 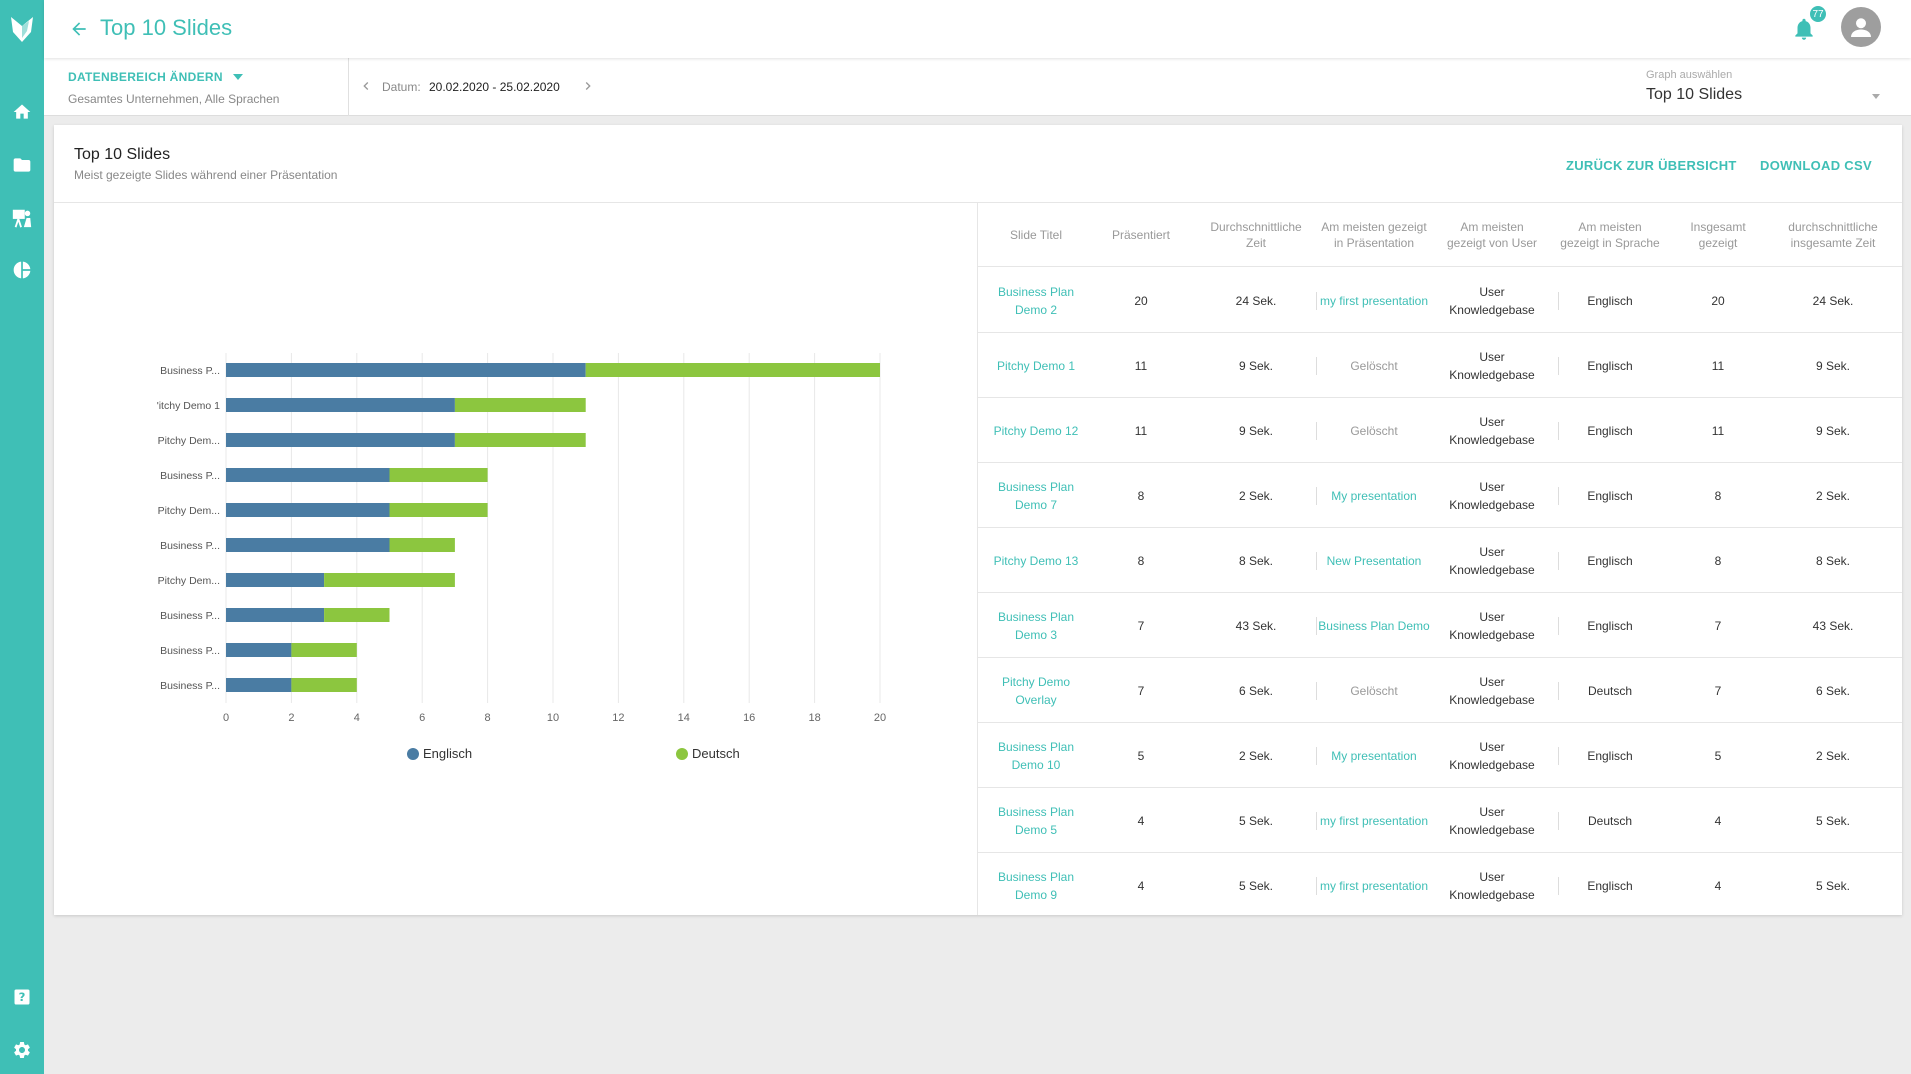 I want to click on back-to-overview-button: ZURÜCK ZUR ÜBERSICHT, so click(x=1651, y=165).